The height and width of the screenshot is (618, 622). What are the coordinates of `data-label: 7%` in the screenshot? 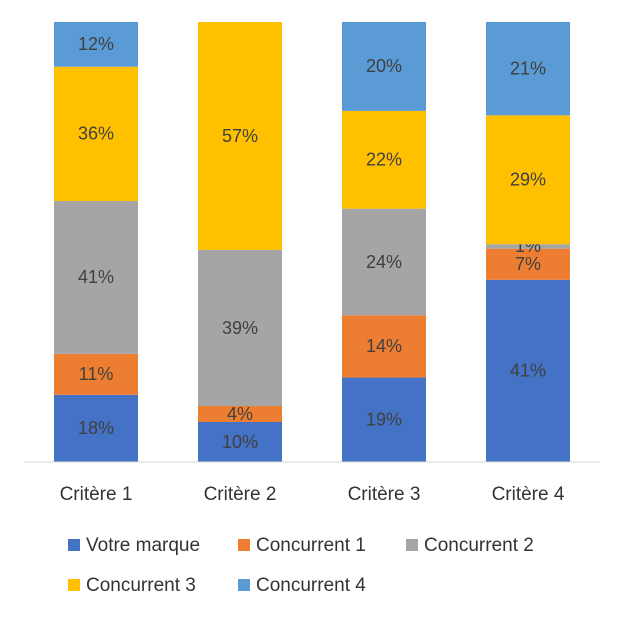 It's located at (528, 264).